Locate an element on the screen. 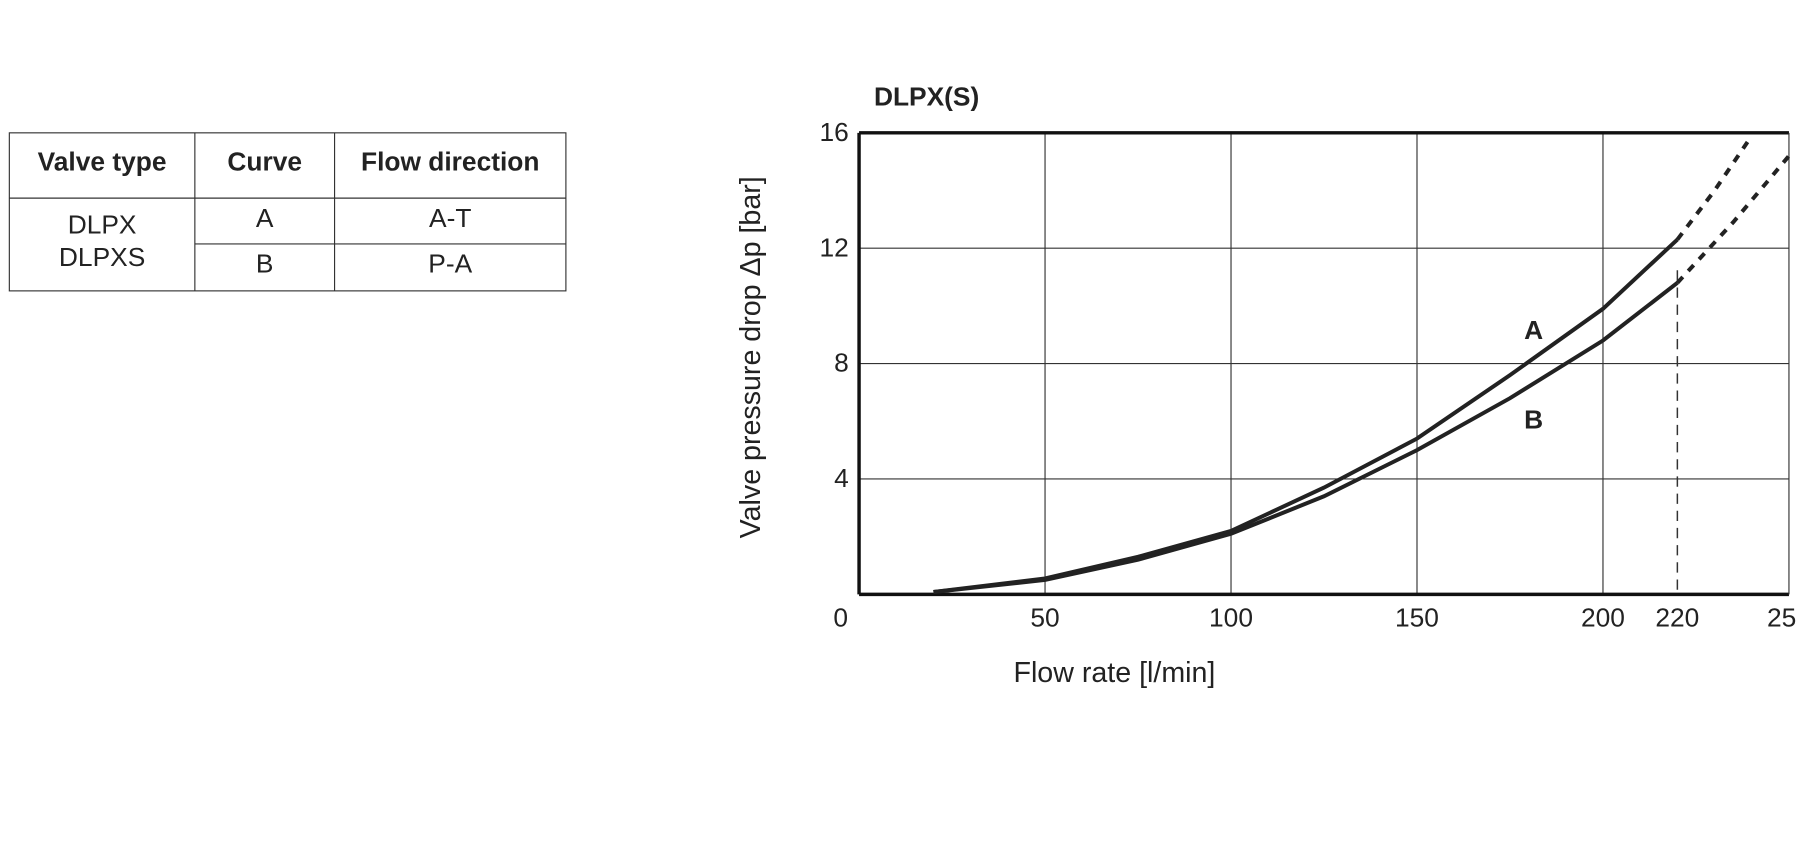 The width and height of the screenshot is (1796, 844). x-tick-label: 0 is located at coordinates (840, 617).